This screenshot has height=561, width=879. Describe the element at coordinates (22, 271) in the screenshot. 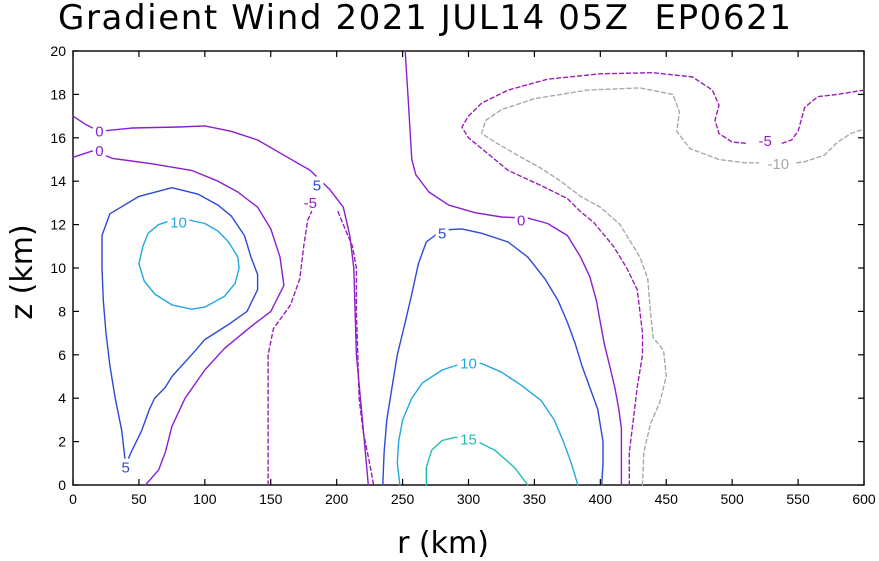

I see `y-axis-label: z (km)` at that location.